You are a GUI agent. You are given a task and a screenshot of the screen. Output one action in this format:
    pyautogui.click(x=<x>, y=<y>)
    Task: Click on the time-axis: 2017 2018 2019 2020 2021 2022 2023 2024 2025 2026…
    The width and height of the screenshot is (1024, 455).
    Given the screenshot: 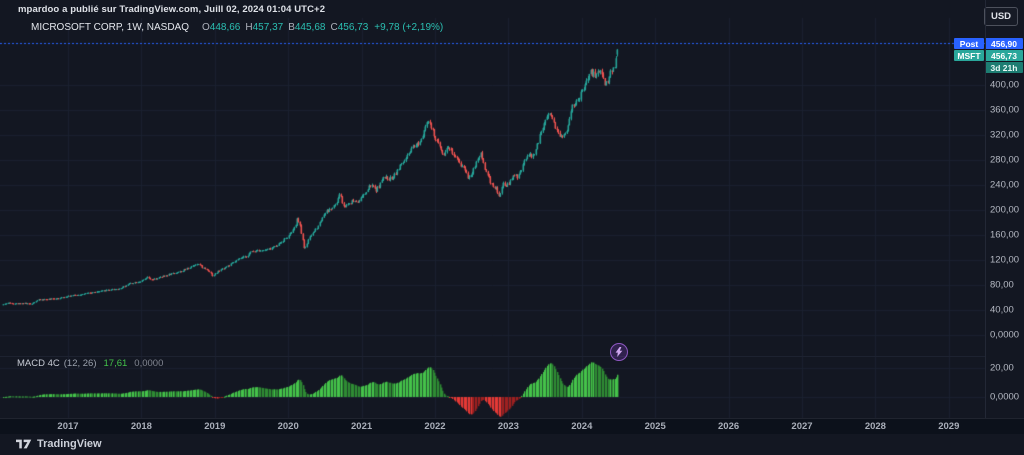 What is the action you would take?
    pyautogui.click(x=512, y=426)
    